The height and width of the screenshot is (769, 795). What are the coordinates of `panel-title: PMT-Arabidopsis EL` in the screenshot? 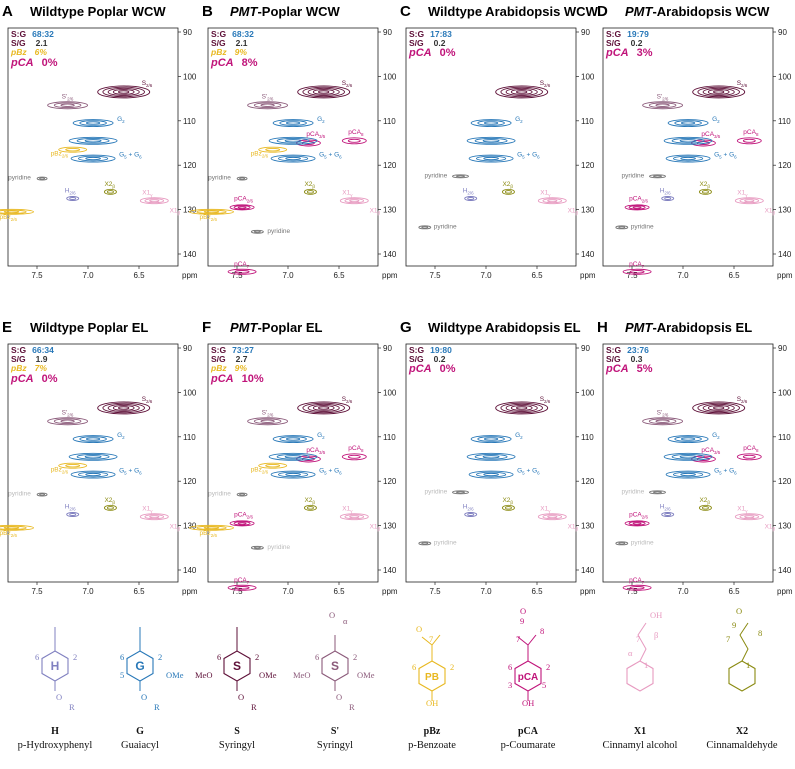 It's located at (688, 327).